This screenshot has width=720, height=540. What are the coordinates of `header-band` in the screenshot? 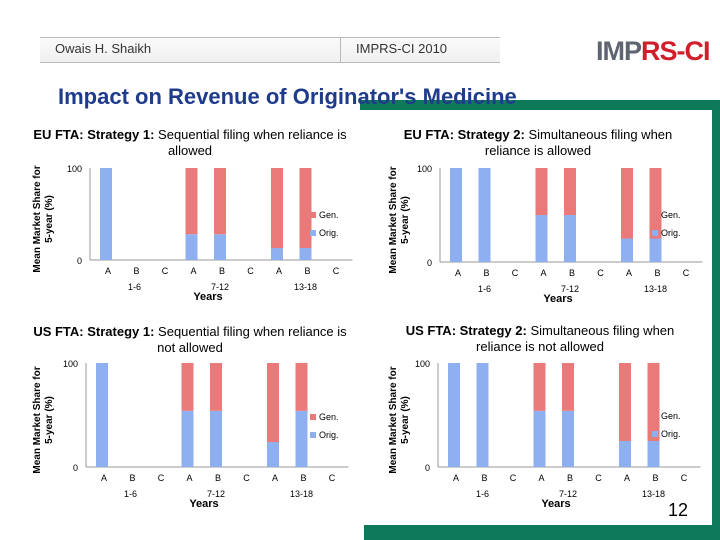 It's located at (270, 50).